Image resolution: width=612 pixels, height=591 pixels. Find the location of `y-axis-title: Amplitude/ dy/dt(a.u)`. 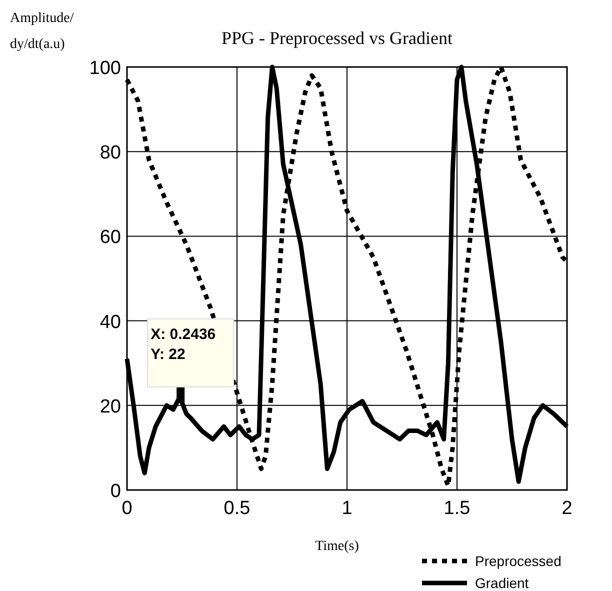

y-axis-title: Amplitude/ dy/dt(a.u) is located at coordinates (42, 31).